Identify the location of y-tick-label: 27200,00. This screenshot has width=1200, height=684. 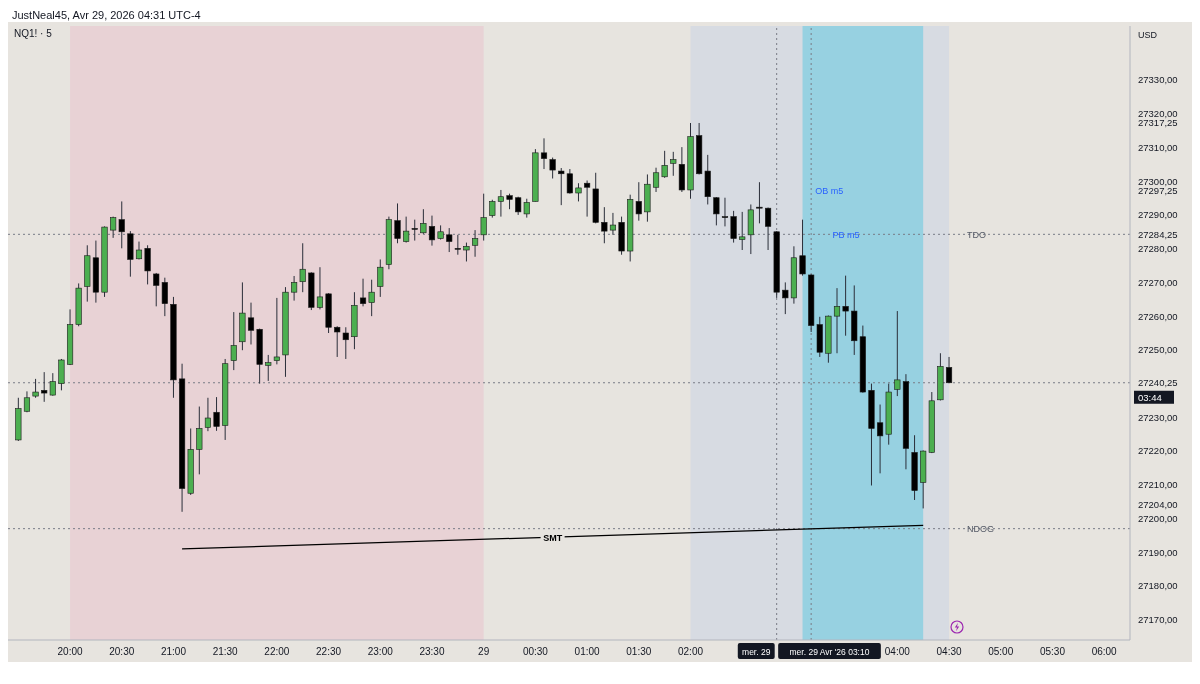
(1158, 518).